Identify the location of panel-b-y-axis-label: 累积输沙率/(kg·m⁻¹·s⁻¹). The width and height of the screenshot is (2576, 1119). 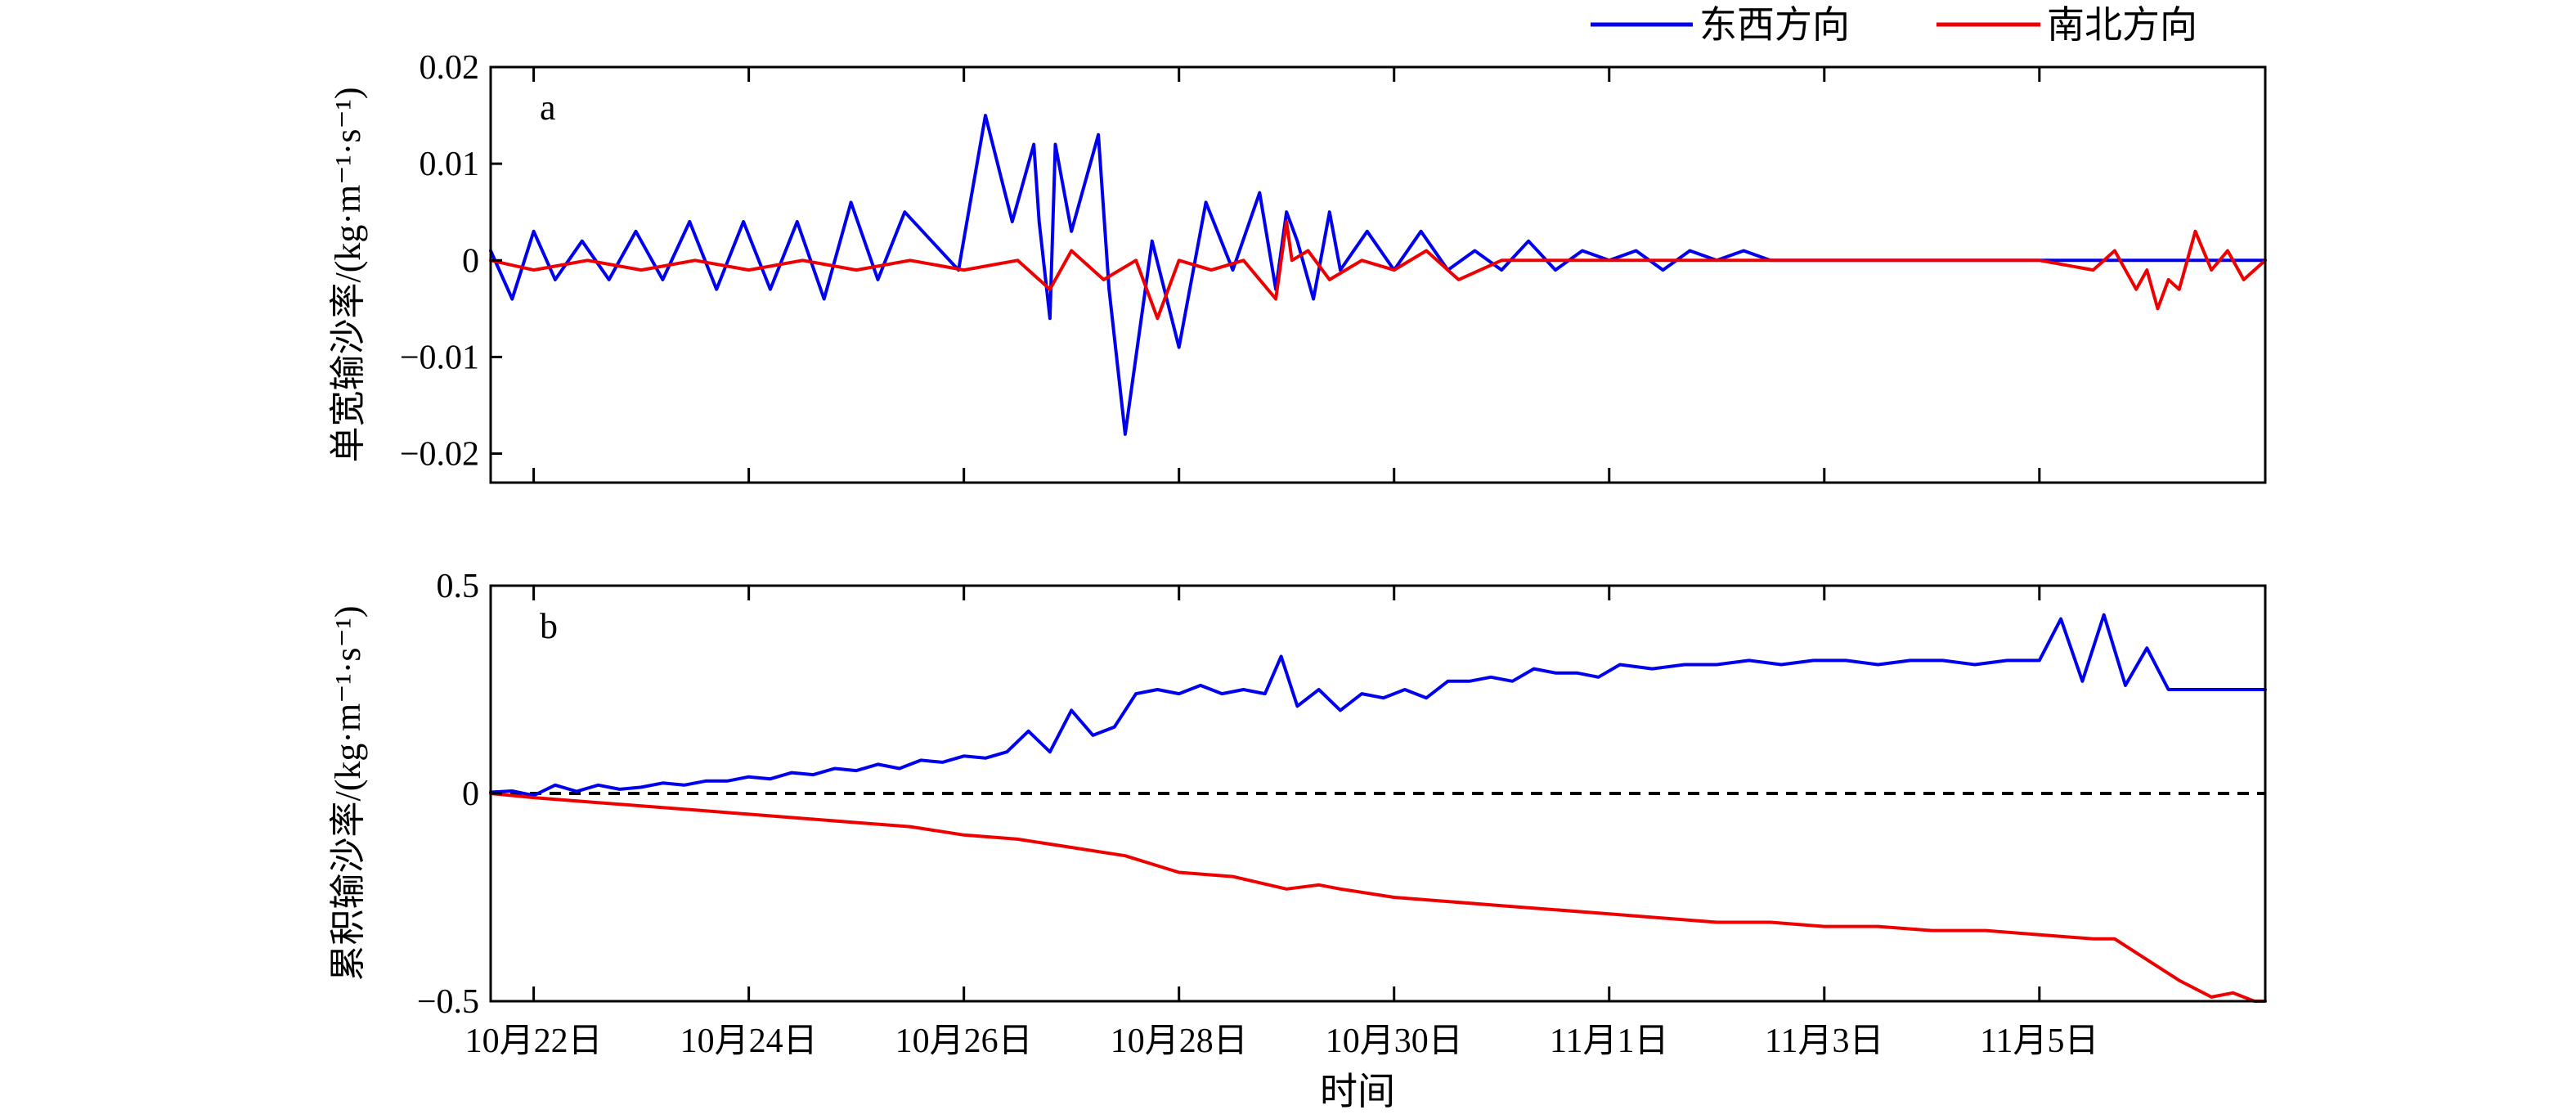
(348, 793).